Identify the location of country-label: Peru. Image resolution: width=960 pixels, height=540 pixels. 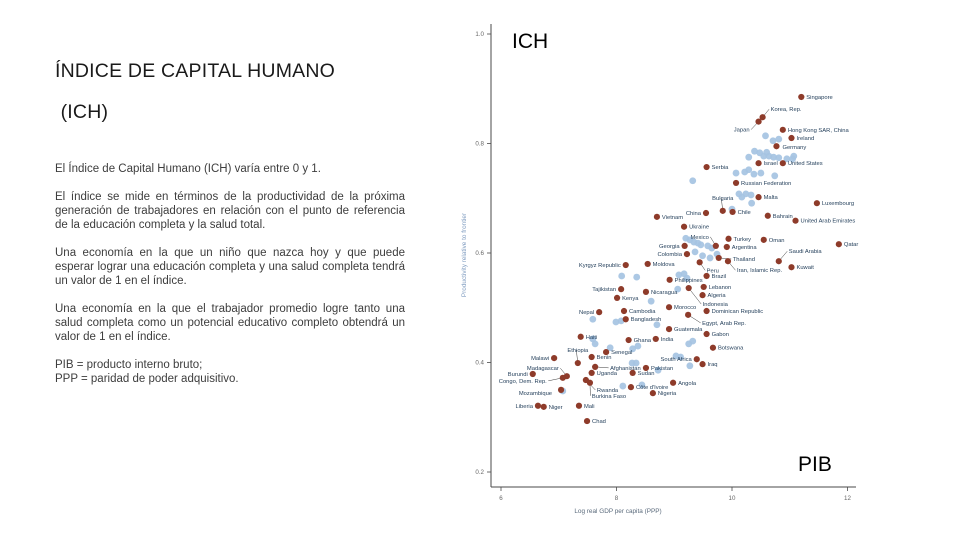
(713, 271).